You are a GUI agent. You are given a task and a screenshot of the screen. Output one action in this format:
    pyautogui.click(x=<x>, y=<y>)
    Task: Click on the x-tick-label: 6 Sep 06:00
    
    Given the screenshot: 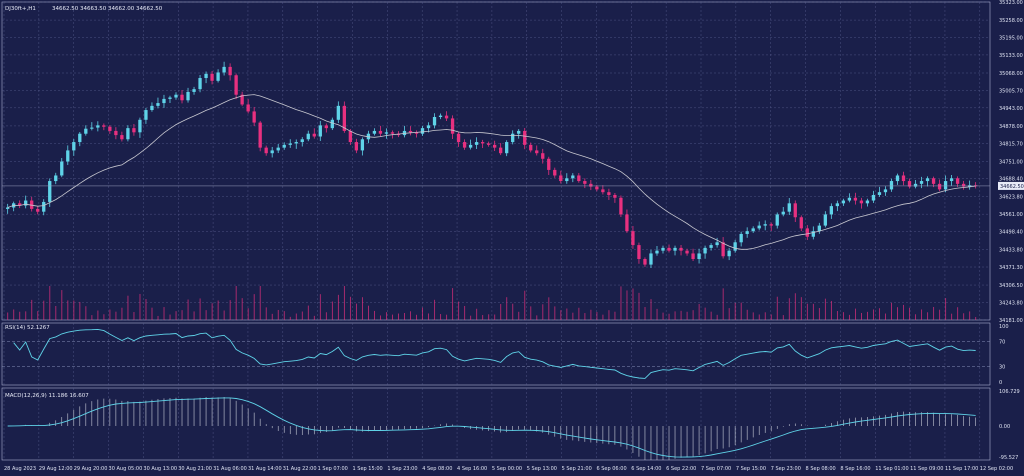 What is the action you would take?
    pyautogui.click(x=611, y=469)
    